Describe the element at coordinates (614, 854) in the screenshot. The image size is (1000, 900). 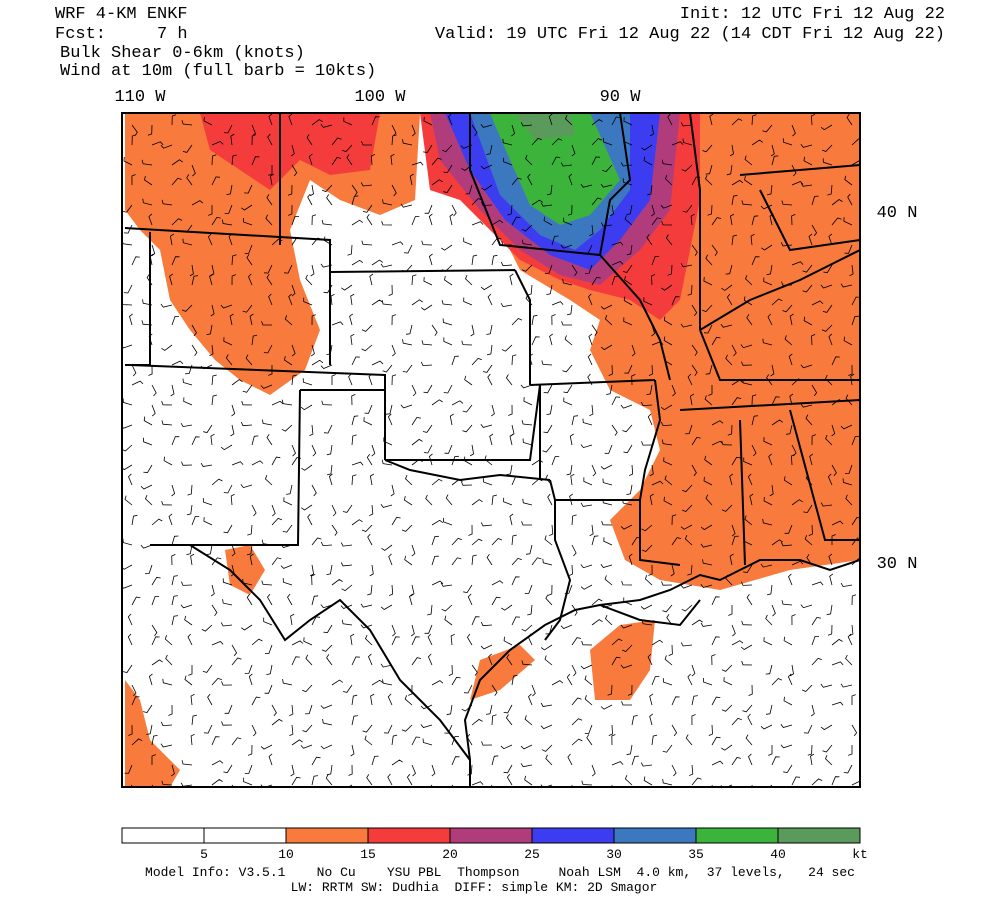
I see `colorbar-label: 30` at that location.